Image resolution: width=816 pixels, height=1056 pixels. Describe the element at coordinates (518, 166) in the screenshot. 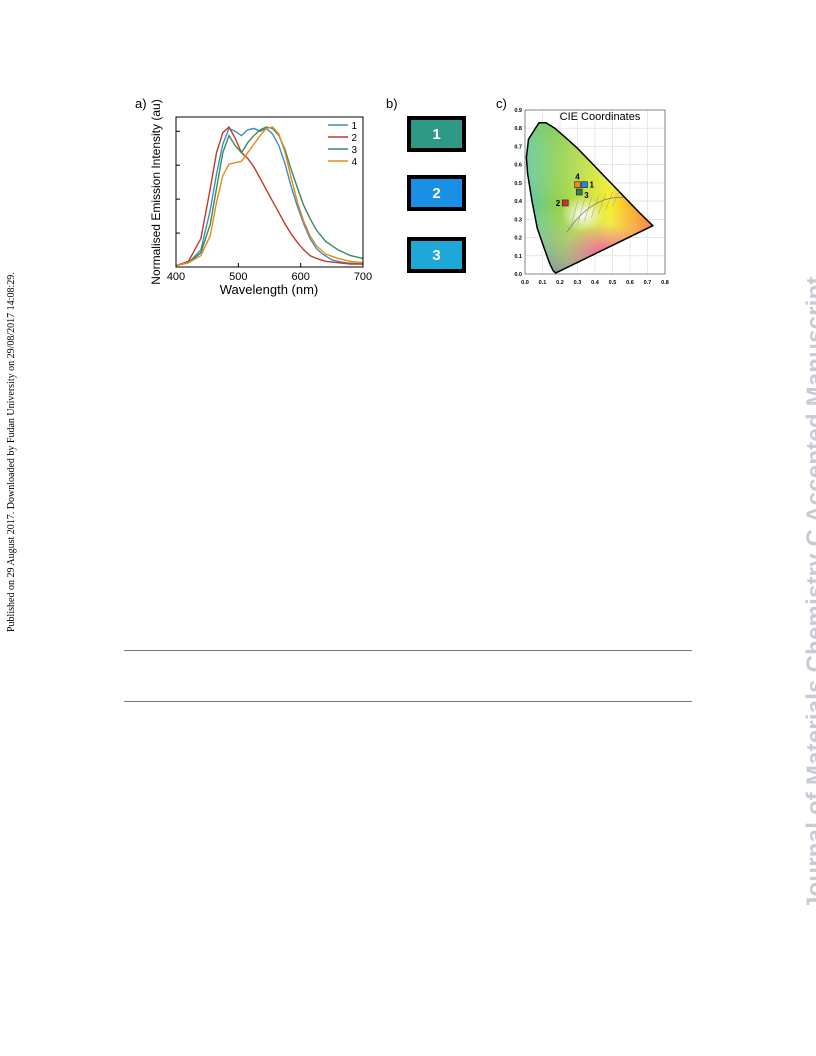

I see `cie-y-tick-label: 0.6` at that location.